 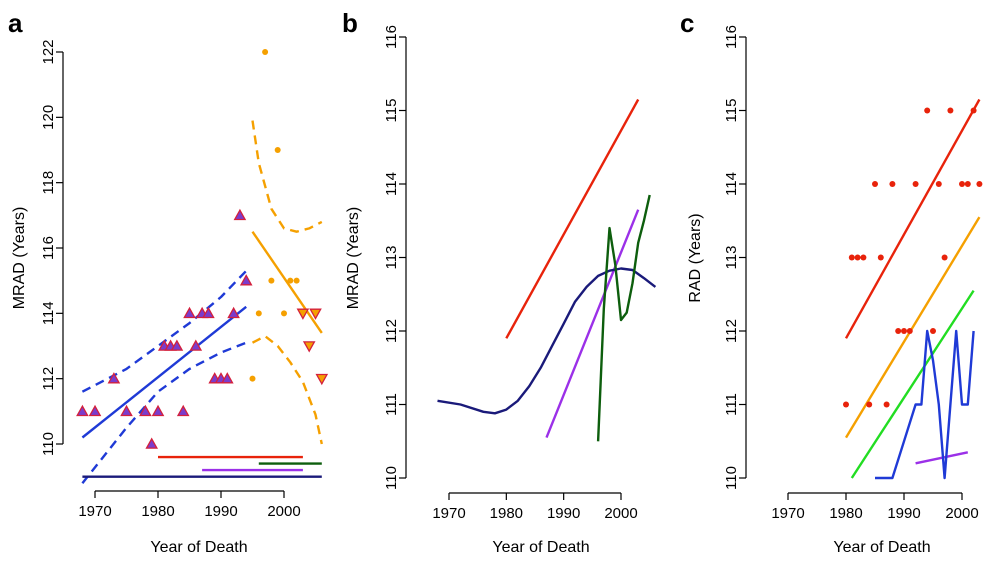 I want to click on y-tick-label: 118, so click(x=48, y=183).